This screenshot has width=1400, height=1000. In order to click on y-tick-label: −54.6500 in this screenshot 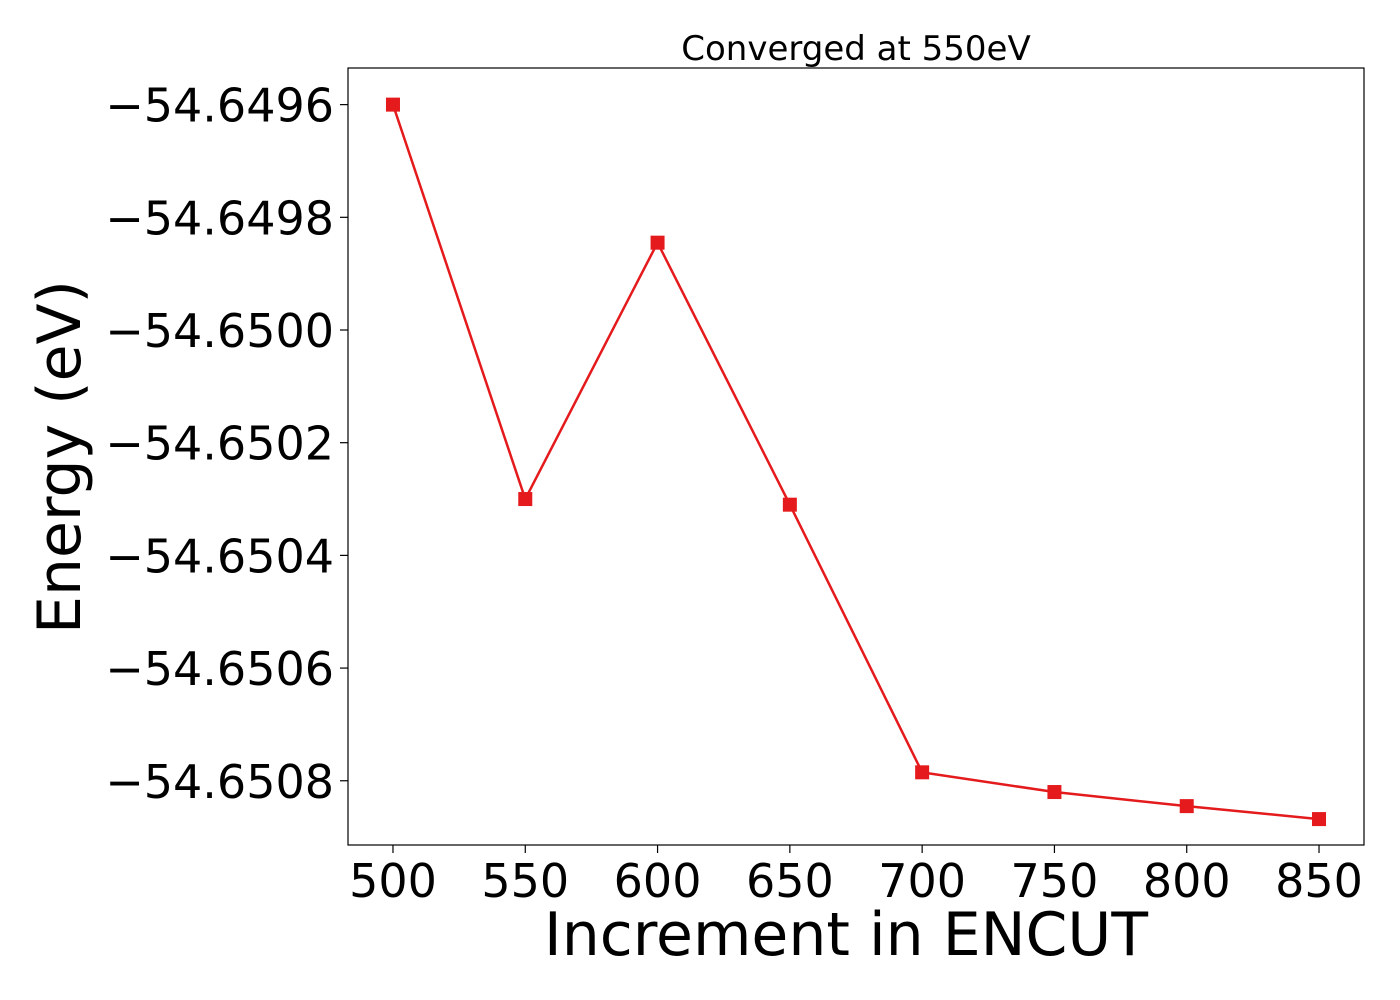, I will do `click(219, 331)`.